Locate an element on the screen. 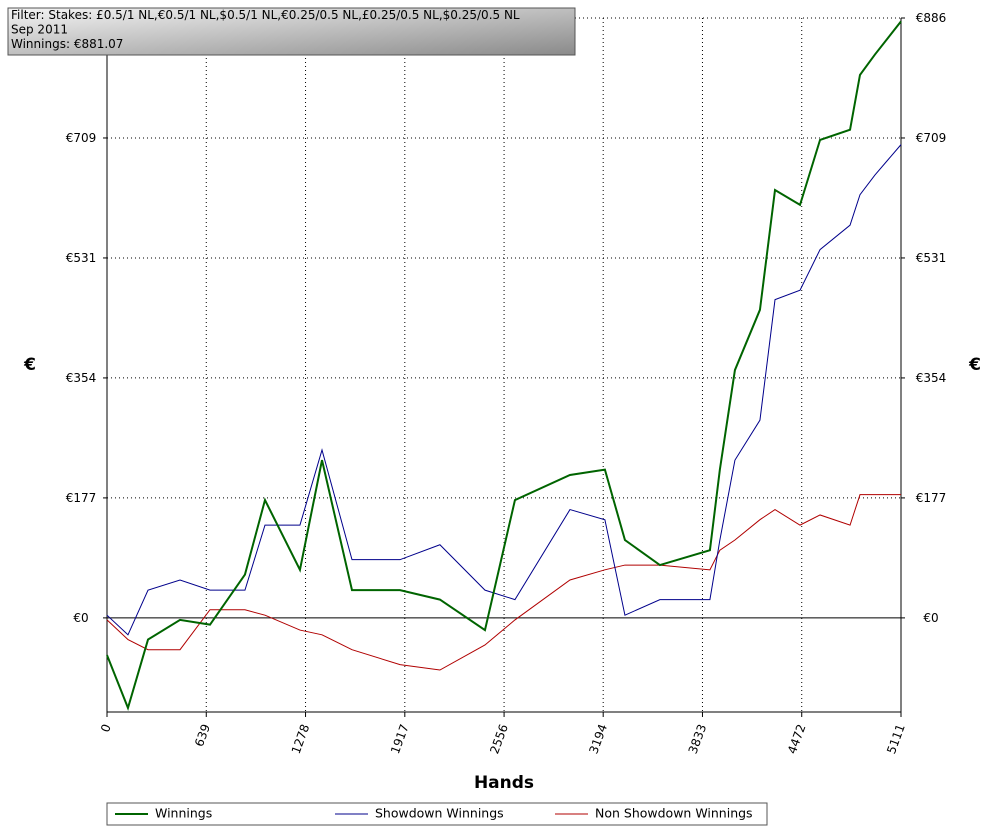  y-tick-label: €709 is located at coordinates (81, 138).